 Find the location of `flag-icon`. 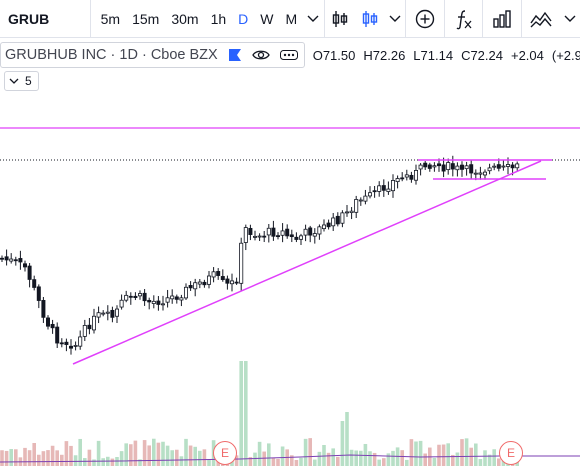

flag-icon is located at coordinates (235, 55).